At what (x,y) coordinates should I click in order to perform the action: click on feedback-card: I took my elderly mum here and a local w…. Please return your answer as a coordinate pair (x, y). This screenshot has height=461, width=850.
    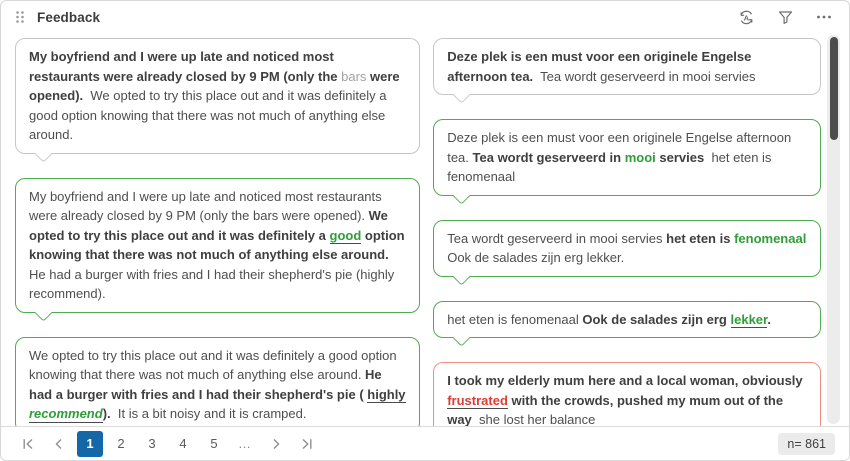
    Looking at the image, I should click on (627, 394).